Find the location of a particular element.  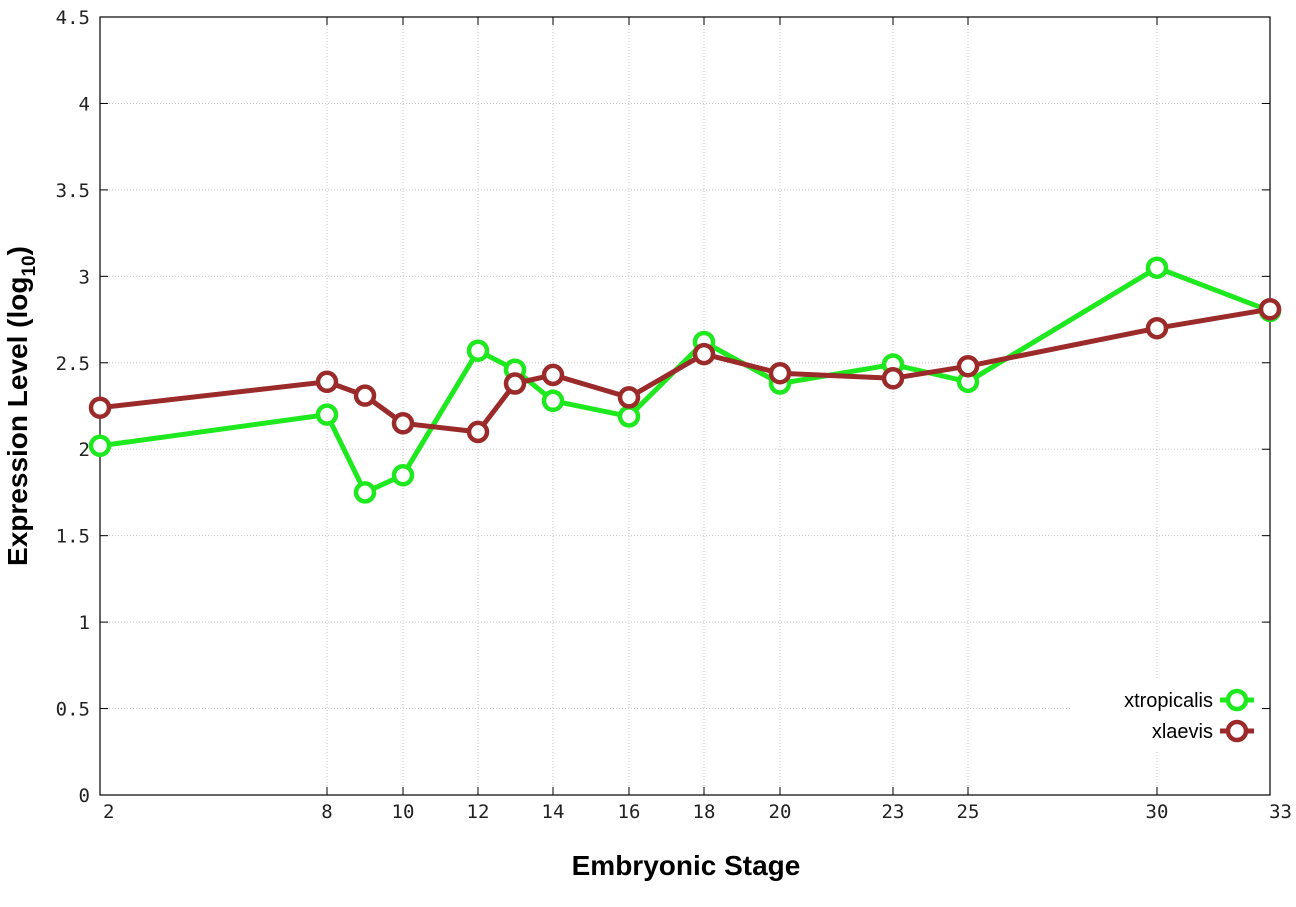

legend-marker-xtropicalis is located at coordinates (1237, 700).